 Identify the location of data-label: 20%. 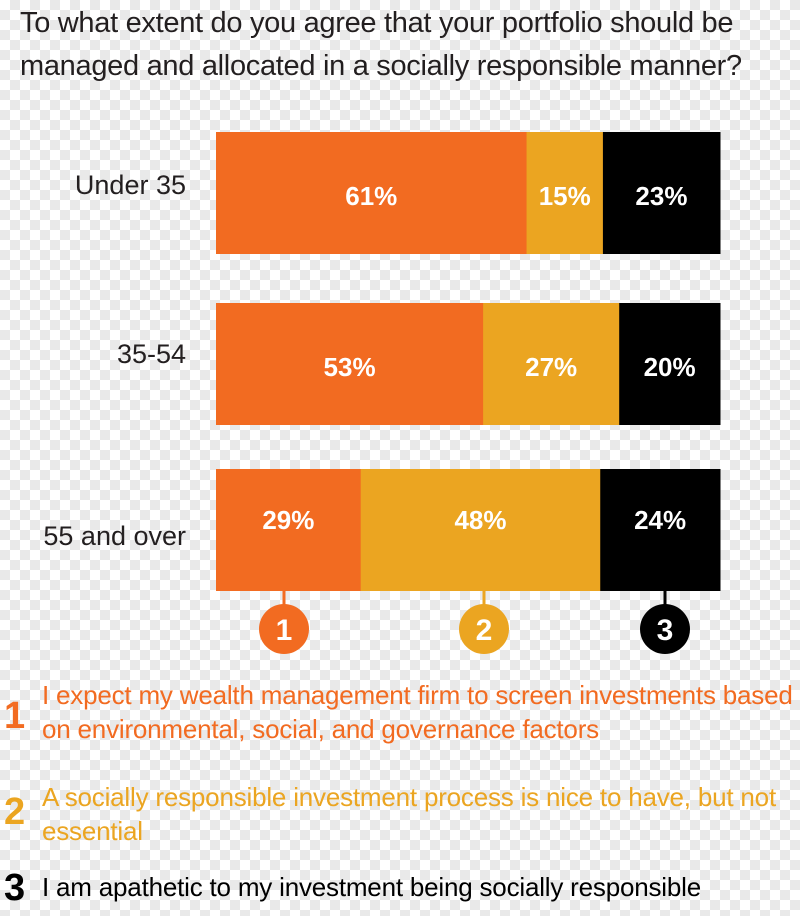
(670, 367).